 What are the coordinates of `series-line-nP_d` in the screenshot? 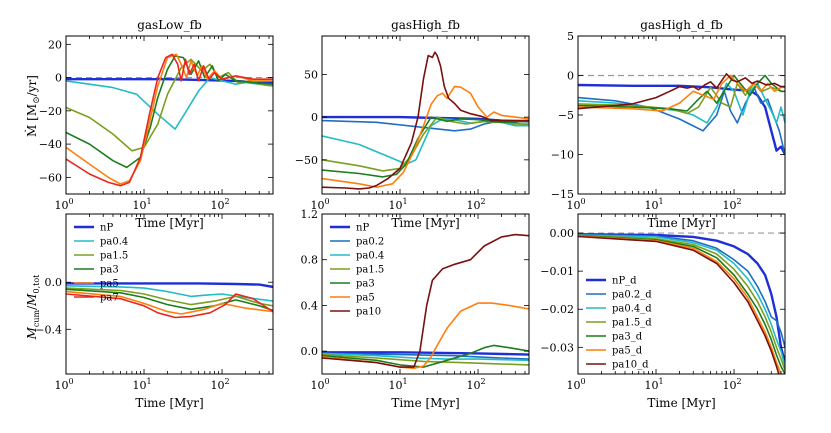 It's located at (681, 119).